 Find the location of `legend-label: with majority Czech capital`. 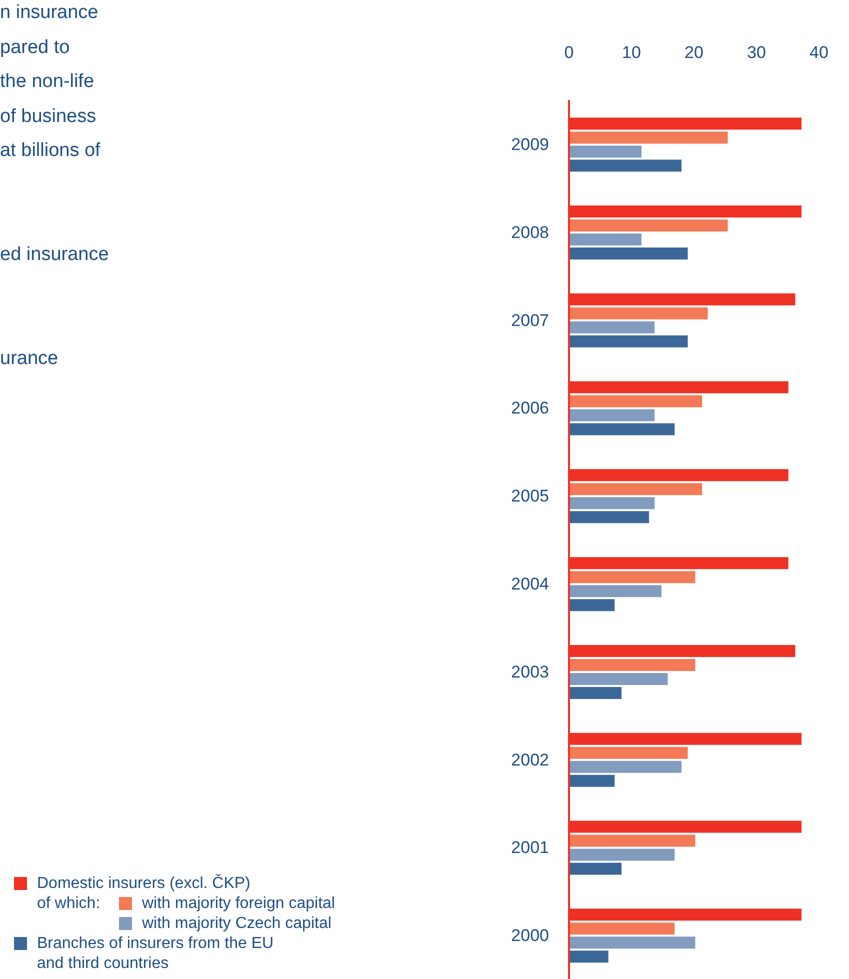

legend-label: with majority Czech capital is located at coordinates (237, 924).